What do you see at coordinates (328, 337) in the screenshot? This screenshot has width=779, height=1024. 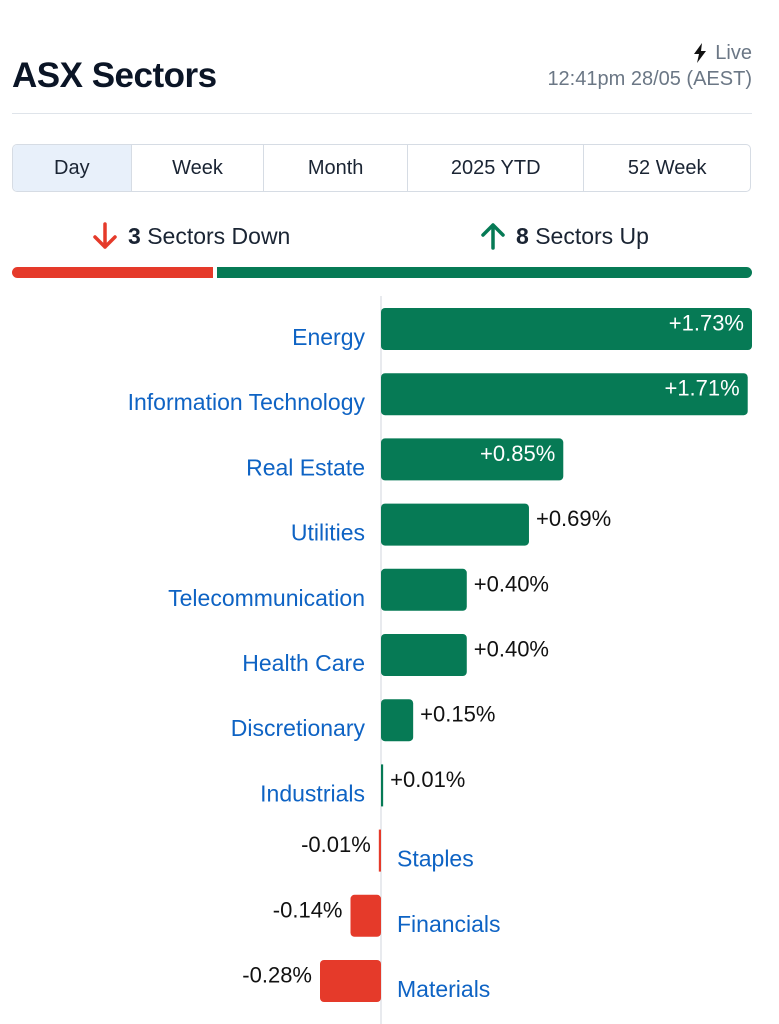 I see `category-label: Energy` at bounding box center [328, 337].